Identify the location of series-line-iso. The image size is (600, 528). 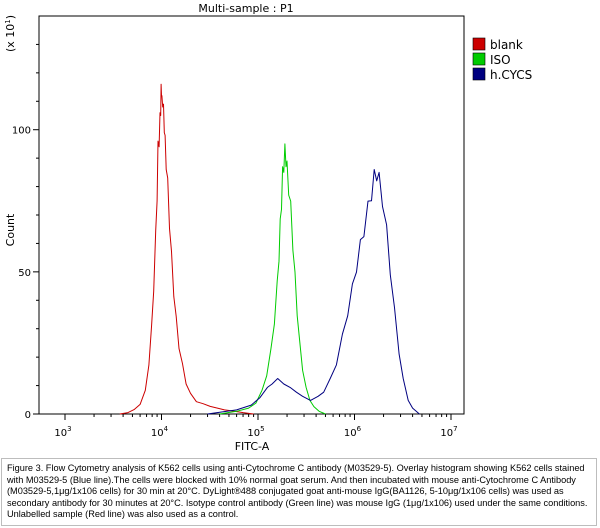
(272, 279).